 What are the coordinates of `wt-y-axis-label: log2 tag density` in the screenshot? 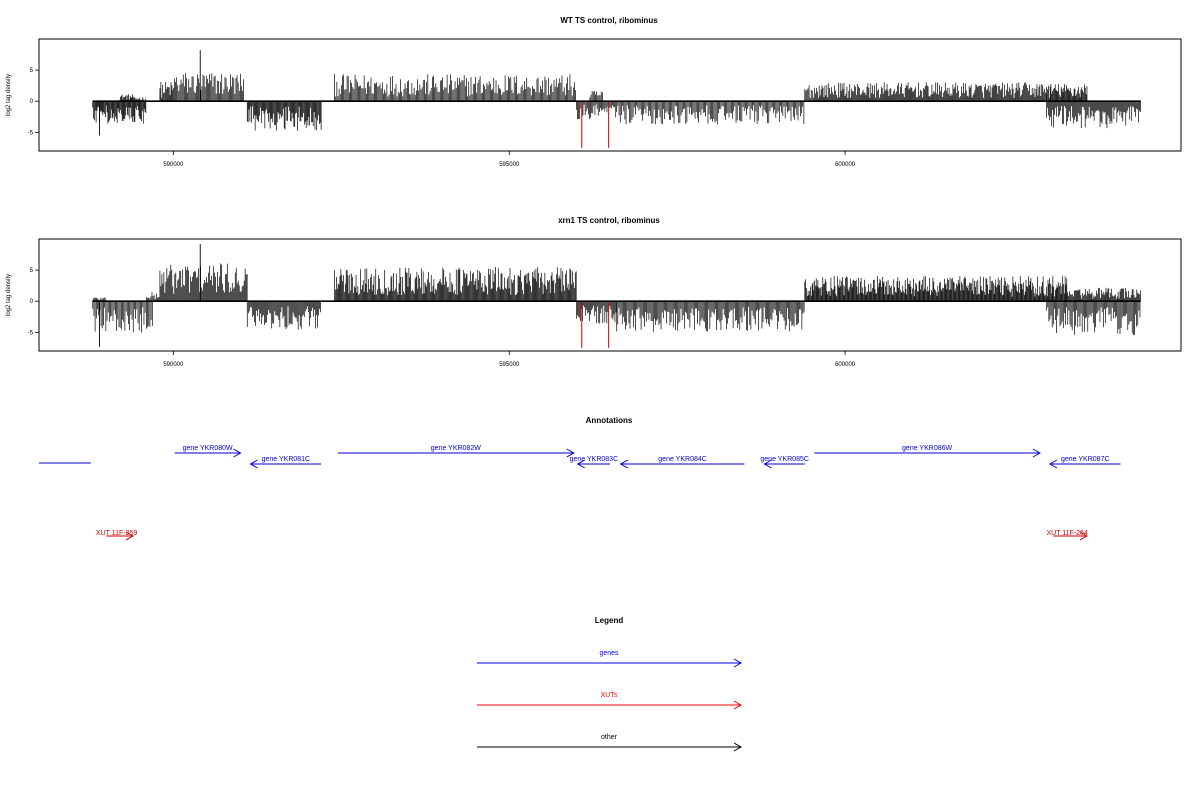 It's located at (9, 95).